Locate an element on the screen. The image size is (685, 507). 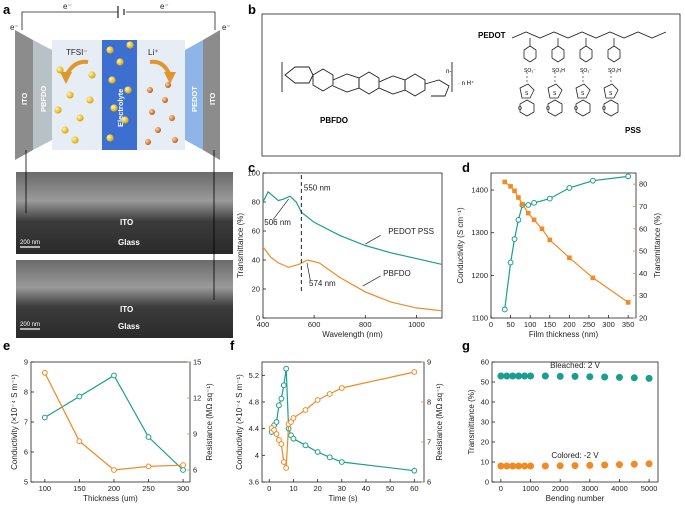
panel-label-d: d is located at coordinates (466, 167).